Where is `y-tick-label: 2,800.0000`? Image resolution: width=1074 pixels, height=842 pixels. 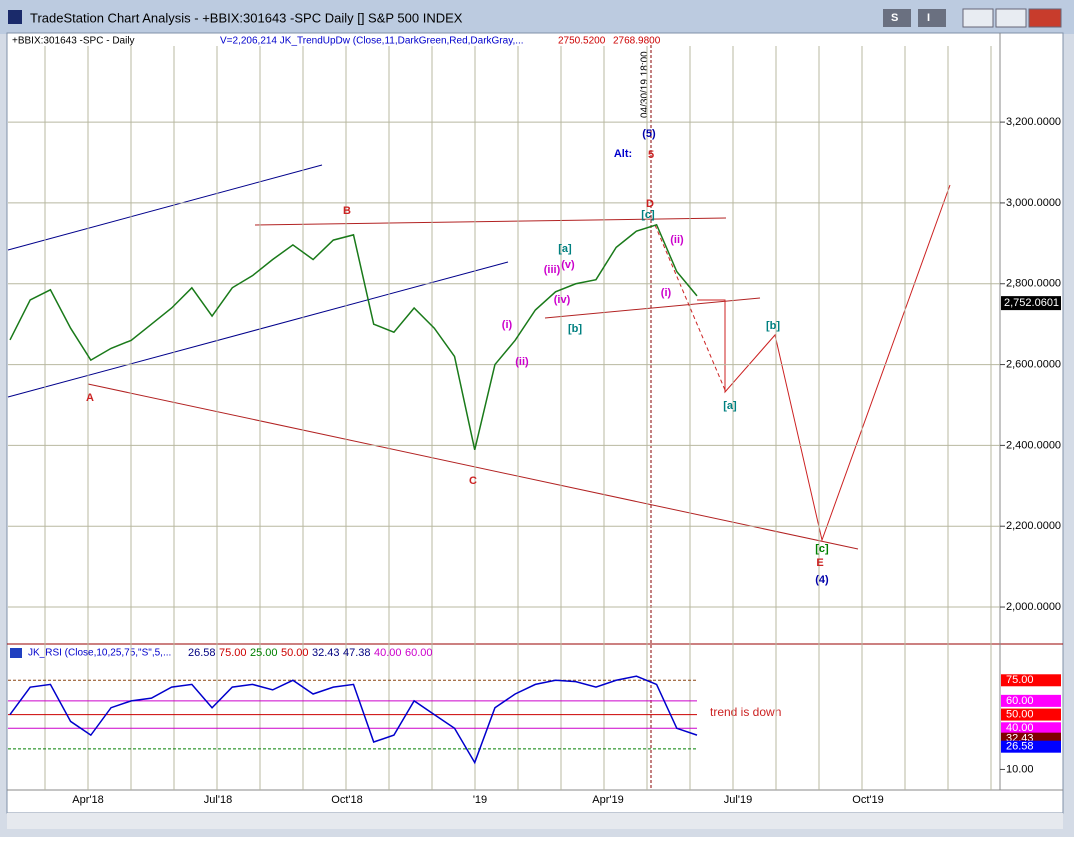 y-tick-label: 2,800.0000 is located at coordinates (1033, 284).